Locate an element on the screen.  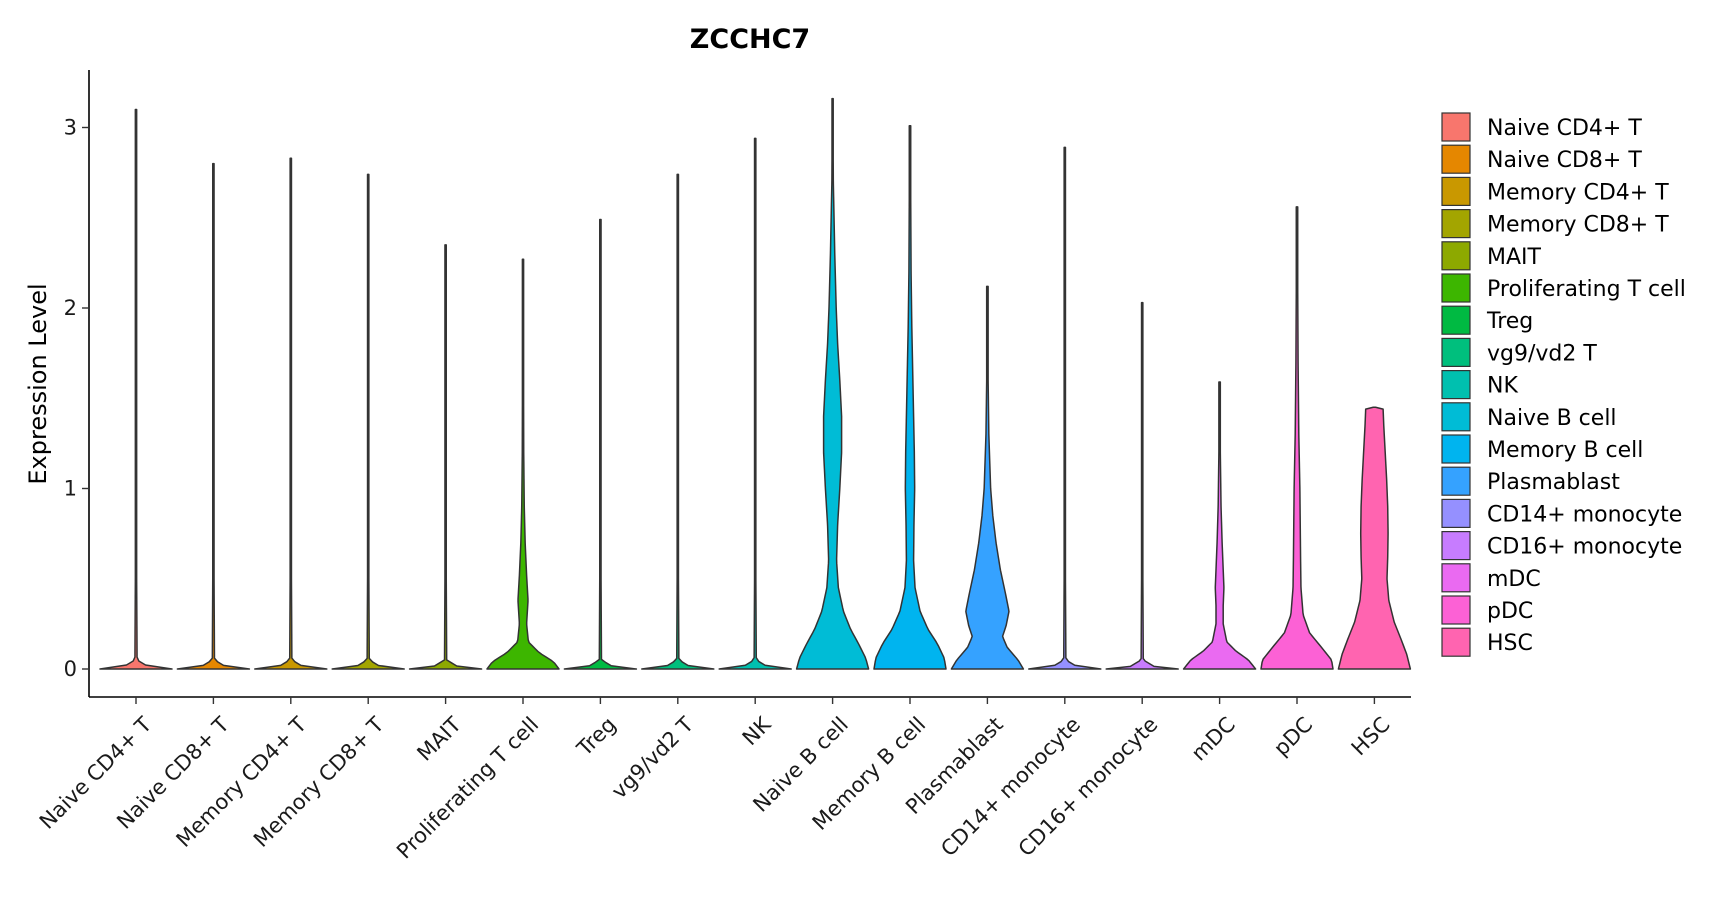
y-tick-label: 2 is located at coordinates (70, 308).